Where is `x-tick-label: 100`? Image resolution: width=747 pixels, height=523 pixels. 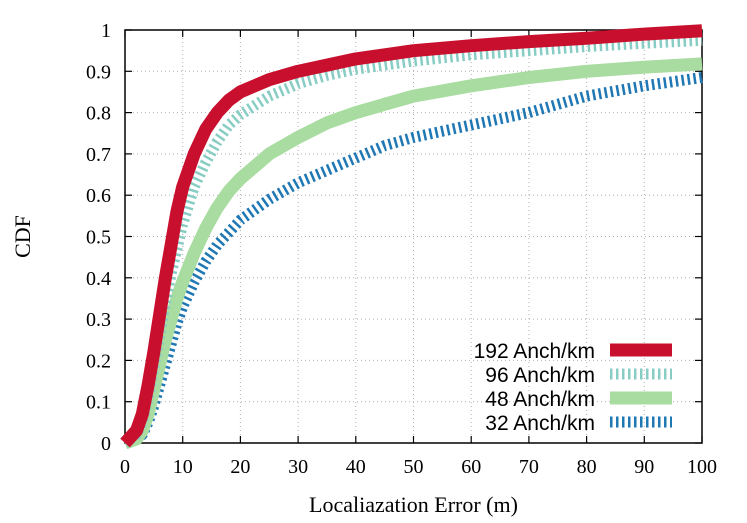 x-tick-label: 100 is located at coordinates (702, 467).